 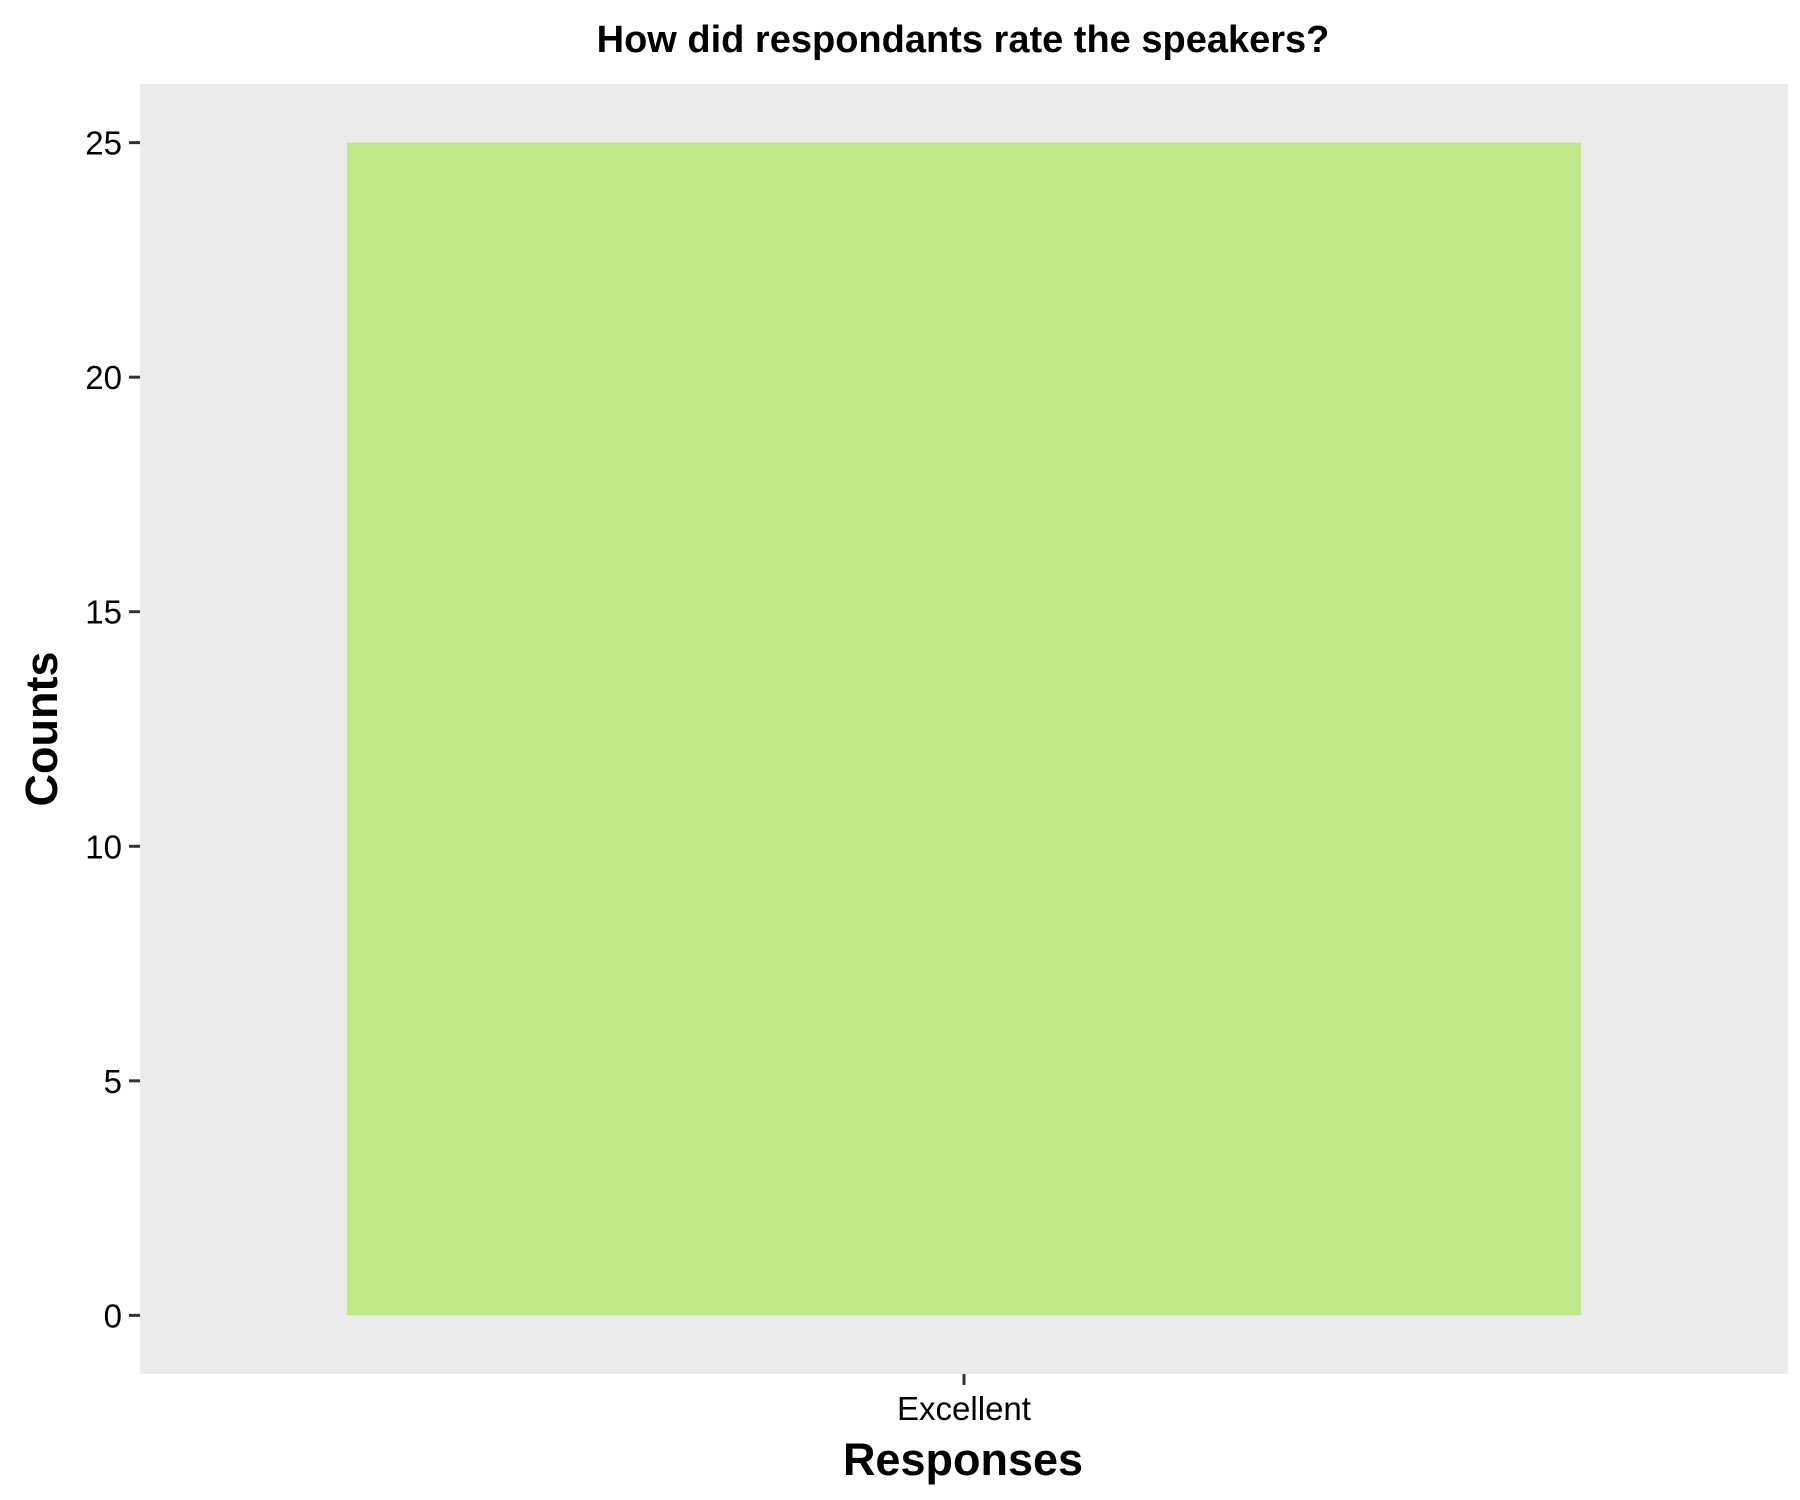 I want to click on y-tick-label: 25, so click(x=103, y=143).